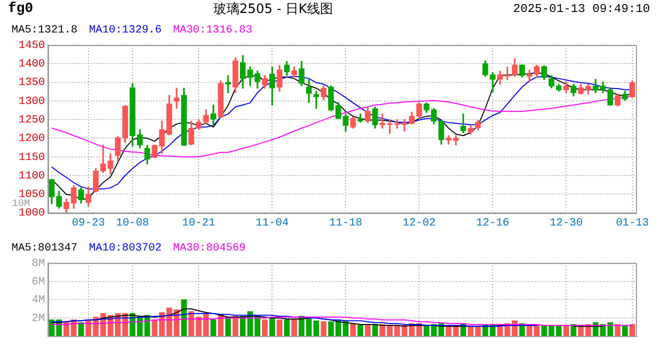  I want to click on text: fg0, so click(21, 9).